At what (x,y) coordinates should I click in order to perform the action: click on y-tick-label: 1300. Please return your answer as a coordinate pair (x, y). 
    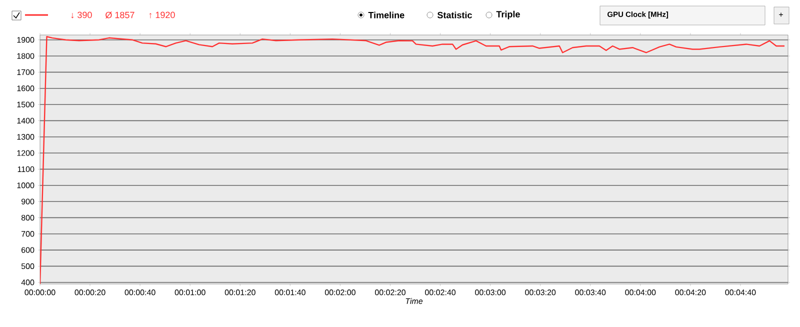
    Looking at the image, I should click on (25, 137).